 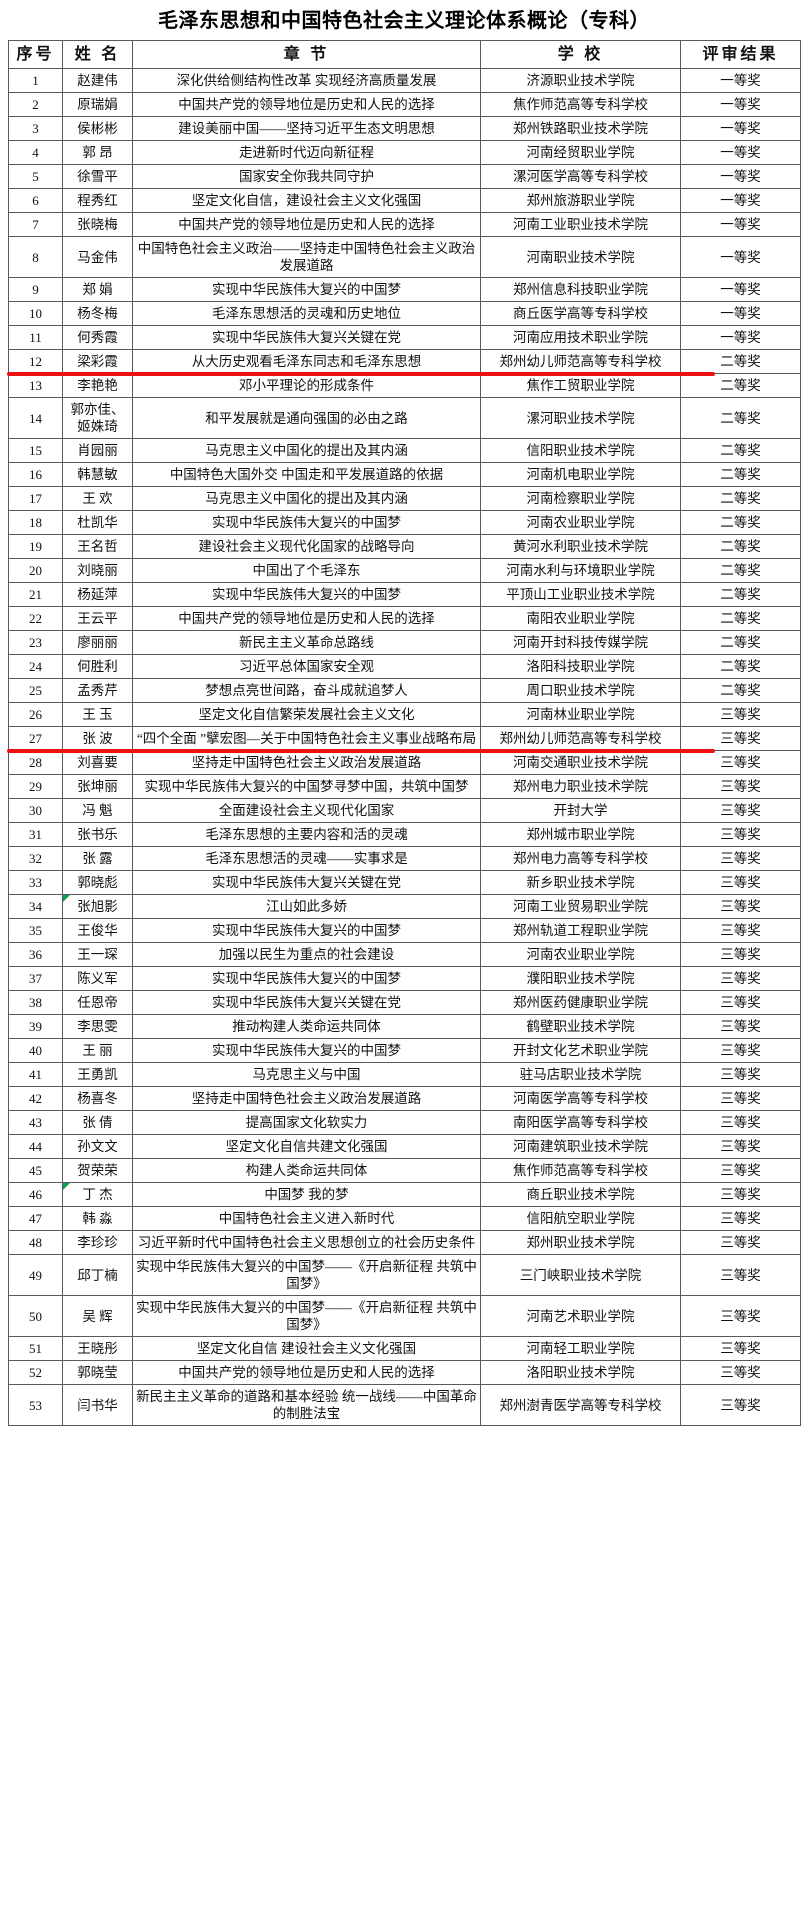 What do you see at coordinates (580, 1002) in the screenshot?
I see `cell-school: 郑州医药健康职业学院` at bounding box center [580, 1002].